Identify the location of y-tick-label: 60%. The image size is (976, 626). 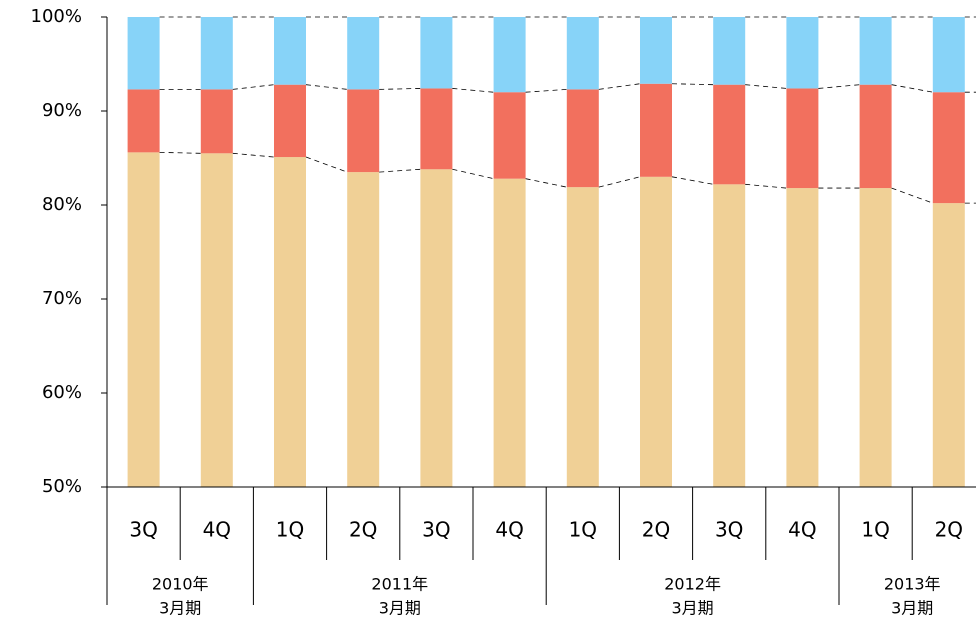
(62, 392).